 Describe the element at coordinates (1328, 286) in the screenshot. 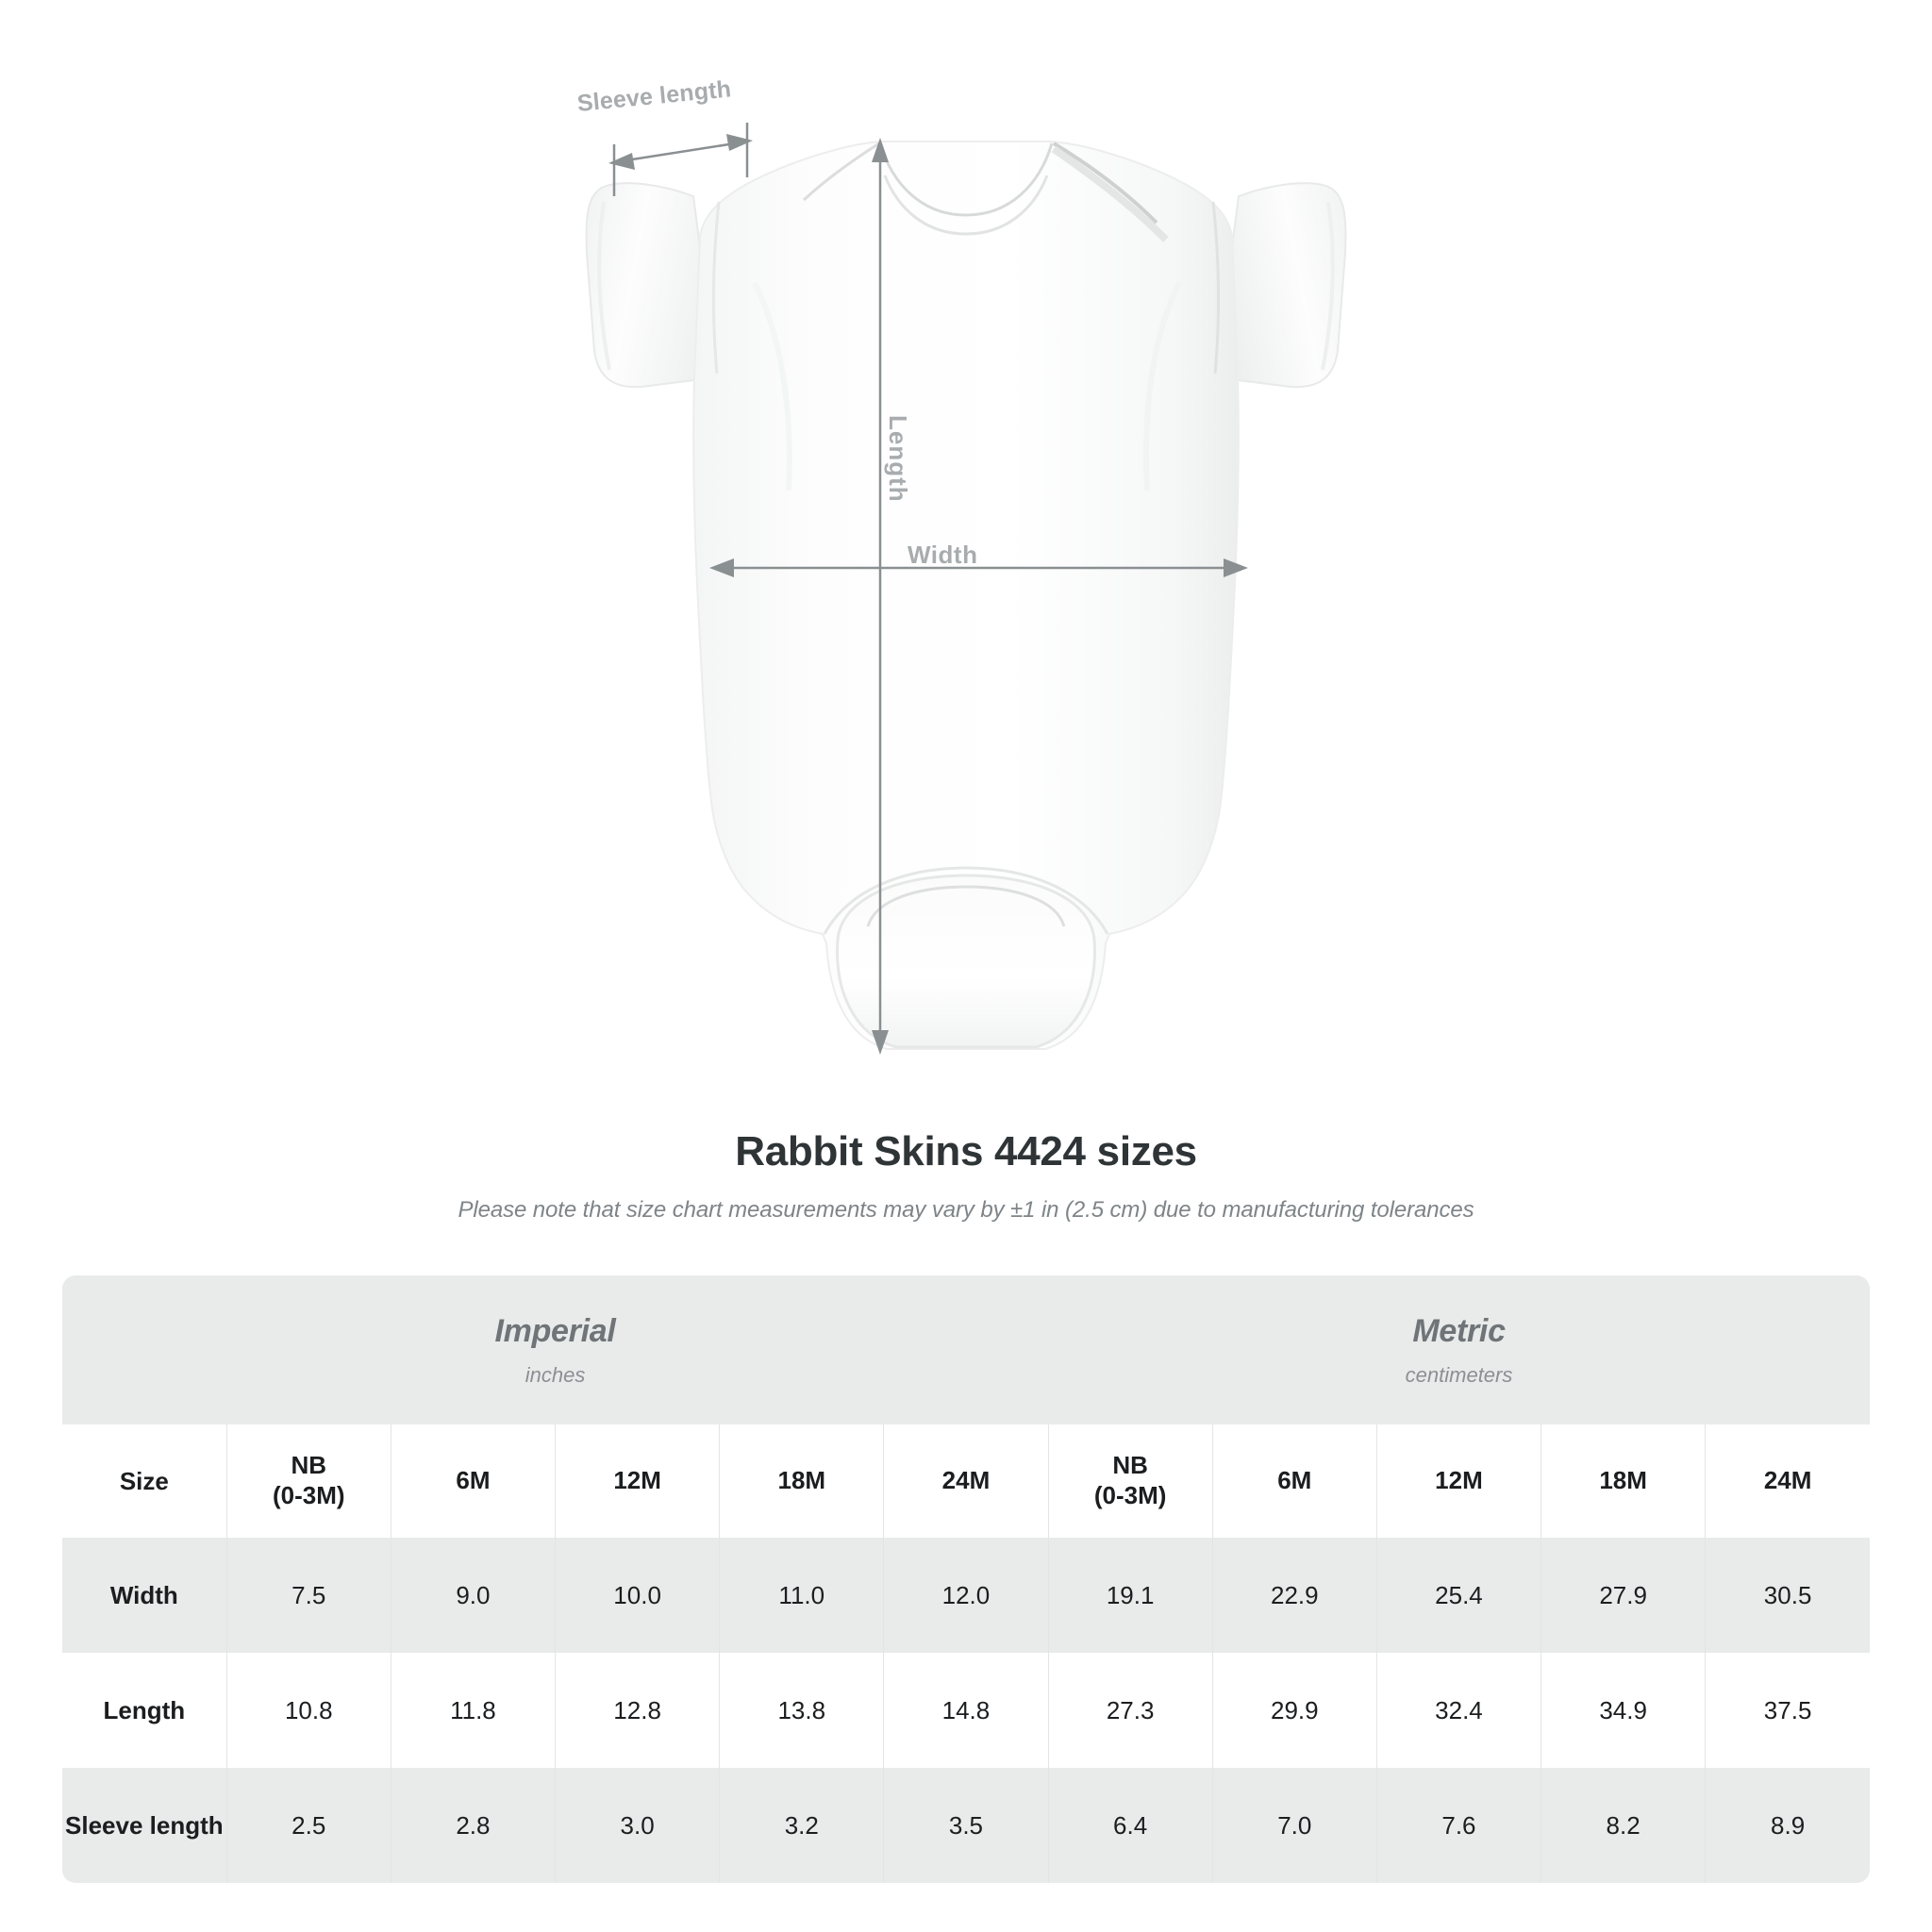

I see `right-sleeve-hem` at that location.